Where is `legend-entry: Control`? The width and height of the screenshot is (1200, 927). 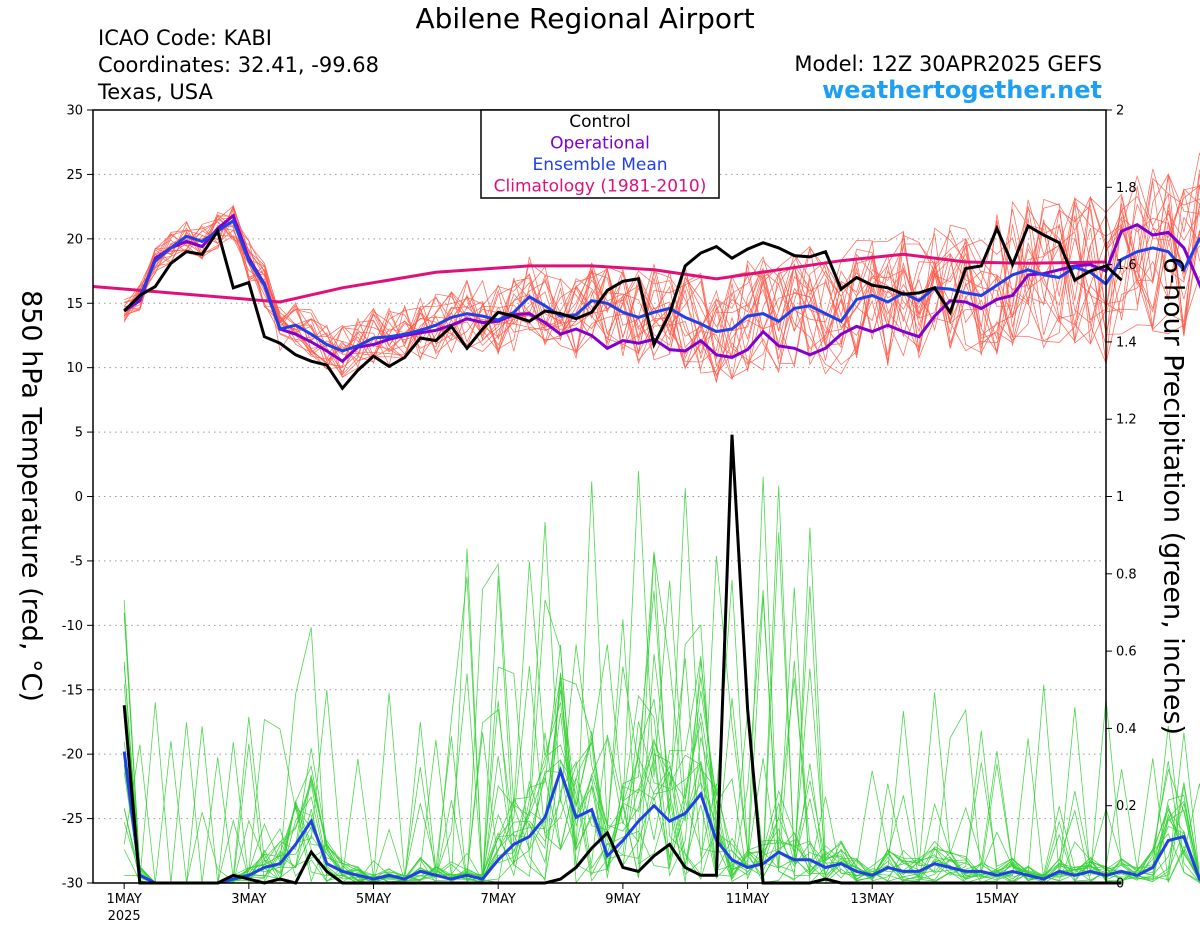
legend-entry: Control is located at coordinates (599, 122).